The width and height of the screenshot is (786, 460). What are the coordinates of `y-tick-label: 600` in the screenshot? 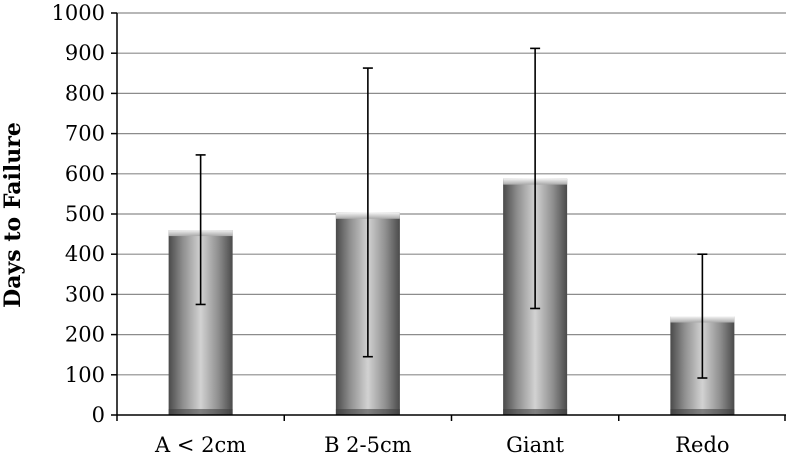 It's located at (85, 174).